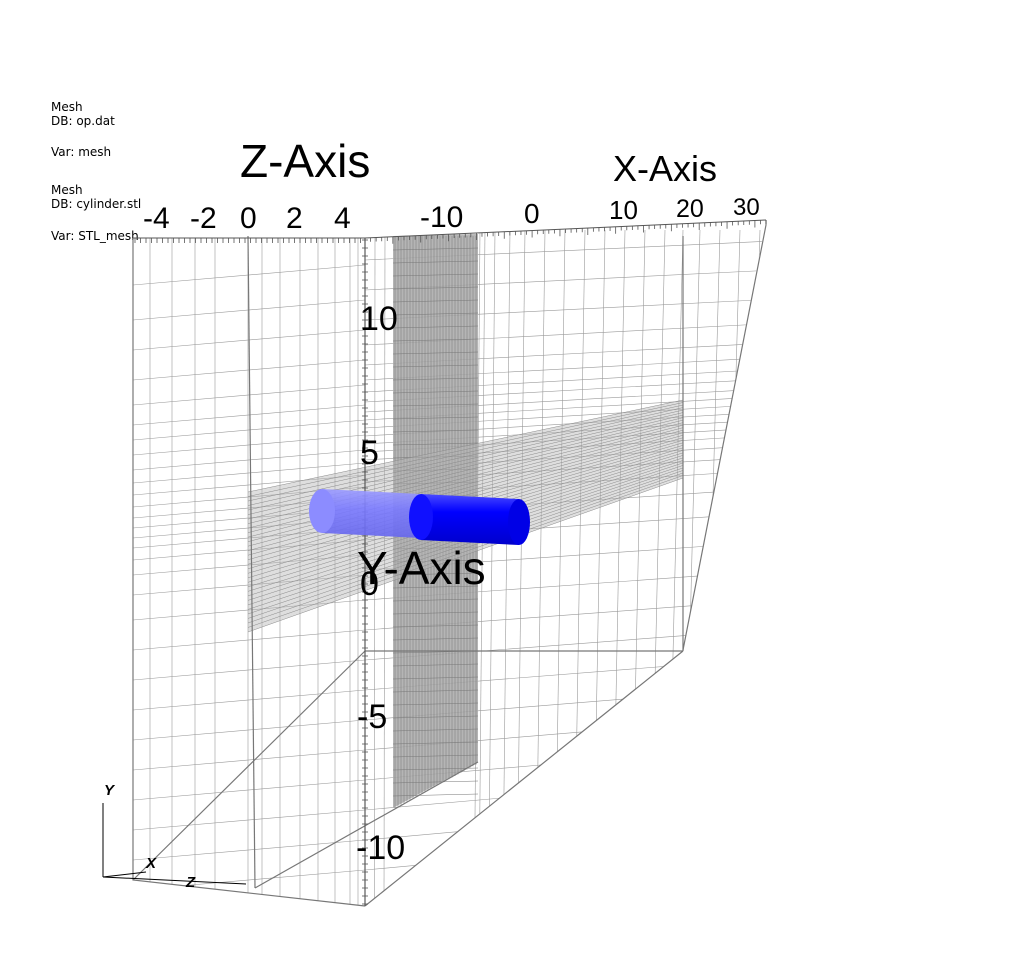  Describe the element at coordinates (342, 218) in the screenshot. I see `z-tick-label: 4` at that location.